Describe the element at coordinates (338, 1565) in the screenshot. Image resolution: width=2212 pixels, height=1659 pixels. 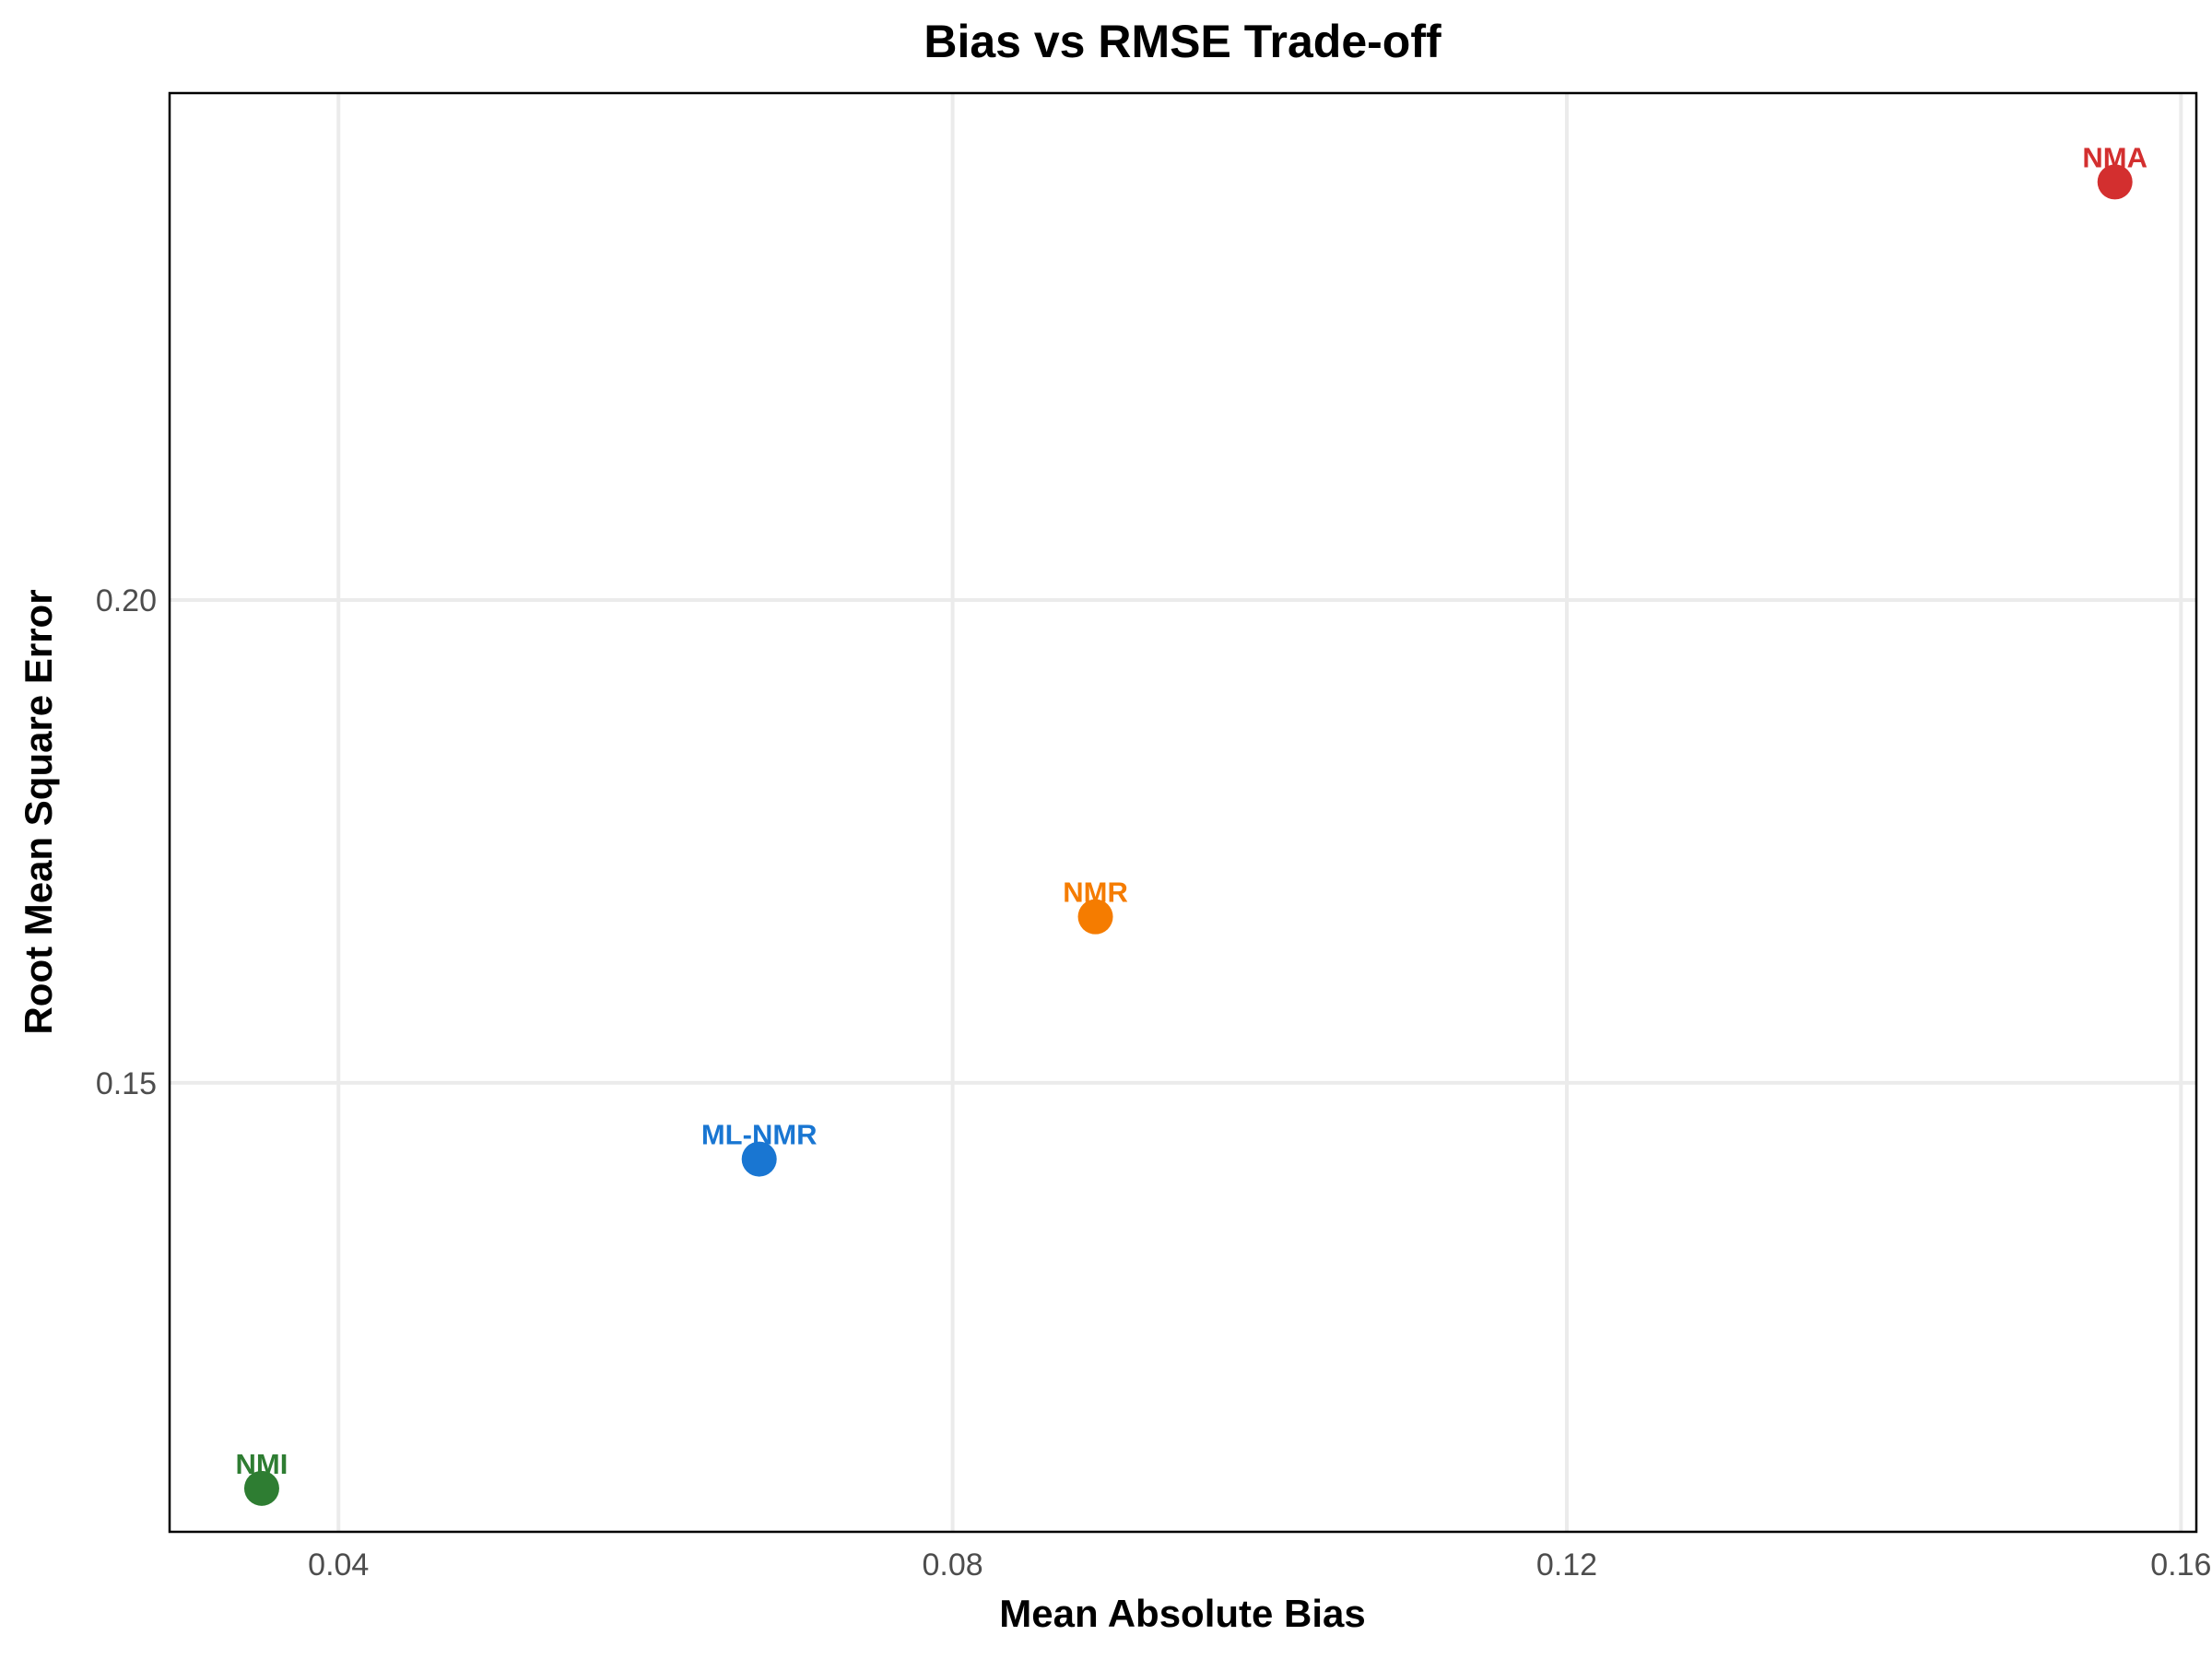
I see `x-tick-label: 0.04` at that location.